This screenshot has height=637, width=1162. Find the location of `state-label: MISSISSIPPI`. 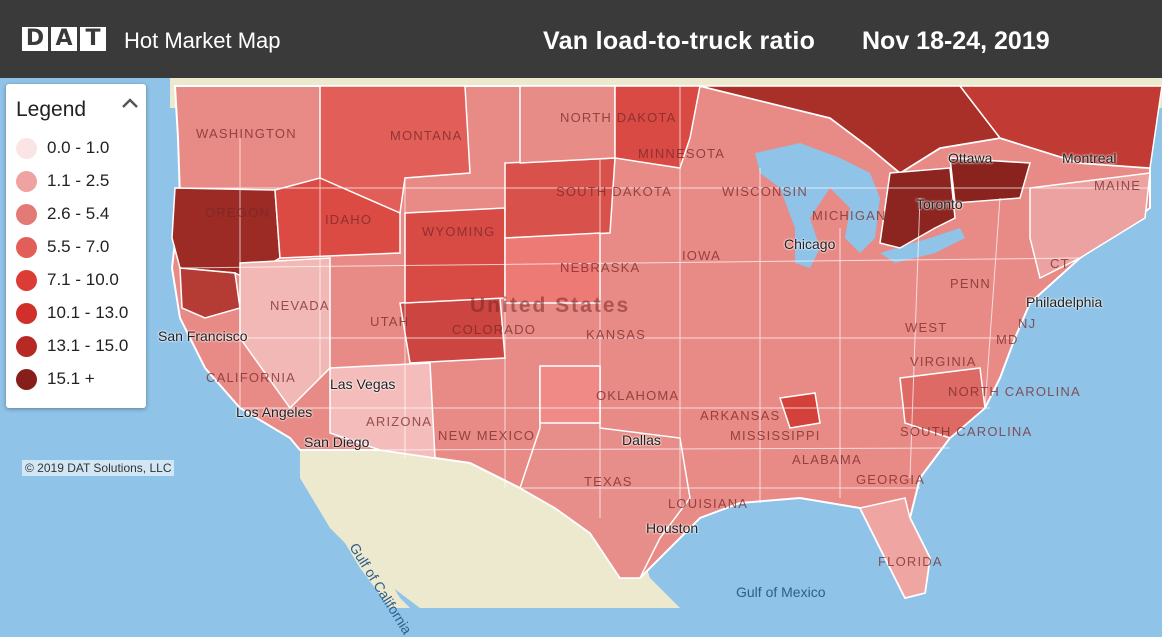

state-label: MISSISSIPPI is located at coordinates (775, 435).